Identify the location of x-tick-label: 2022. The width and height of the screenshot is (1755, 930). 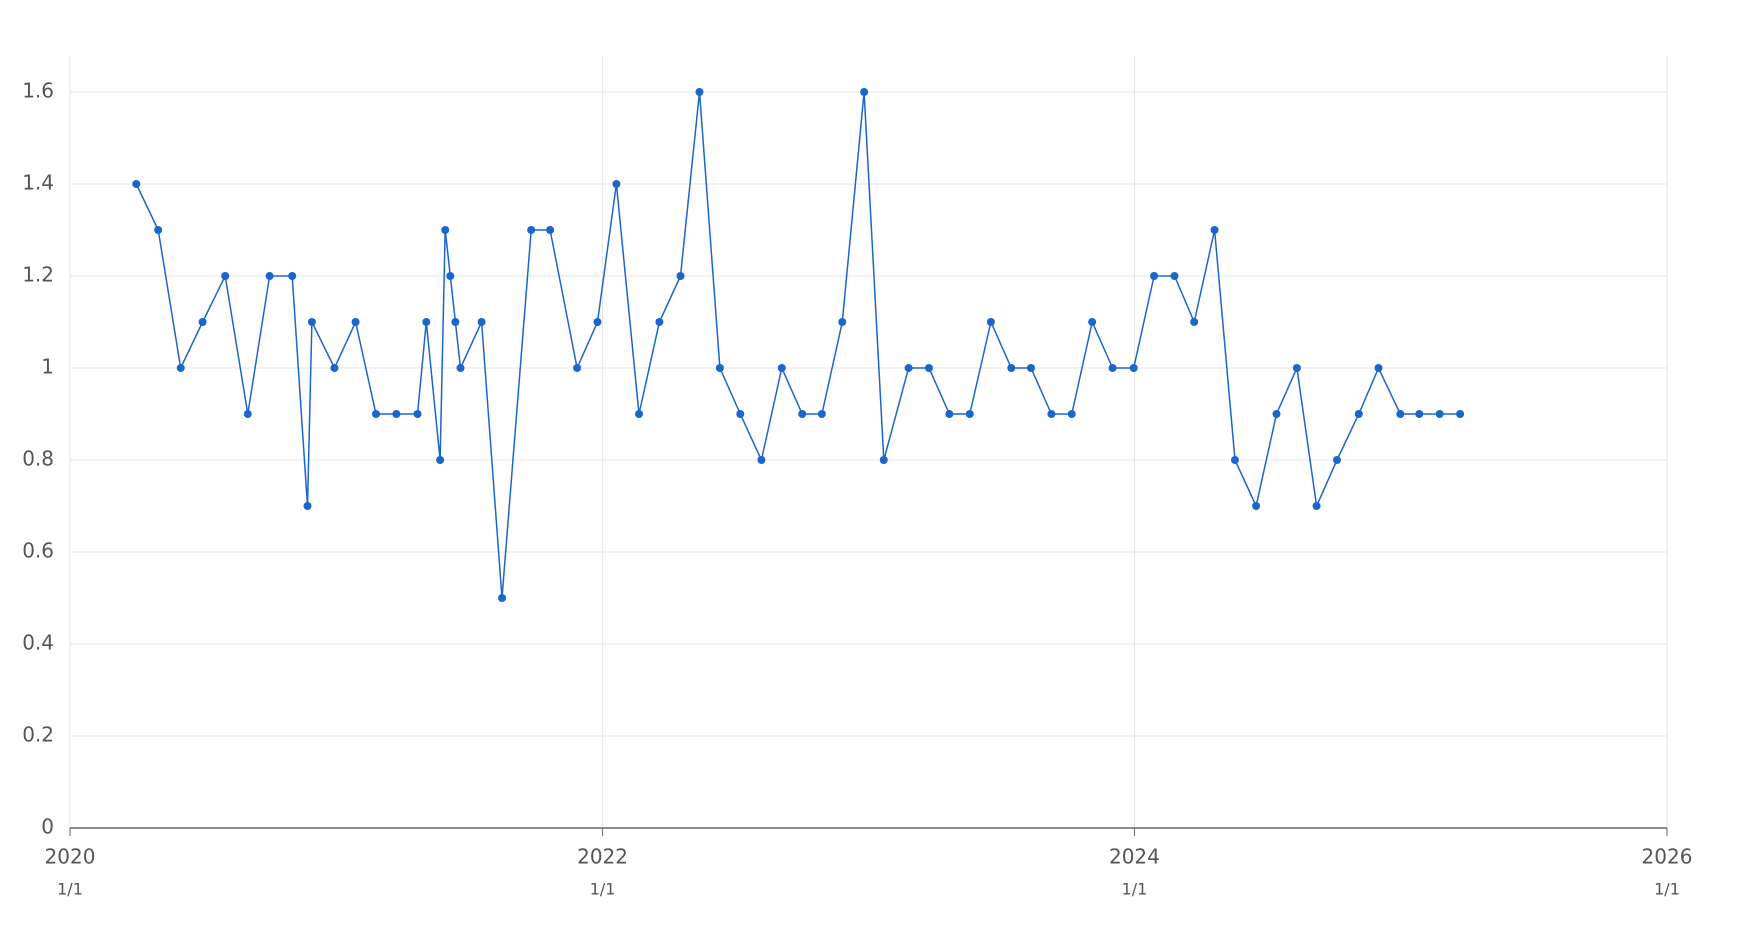
(602, 857).